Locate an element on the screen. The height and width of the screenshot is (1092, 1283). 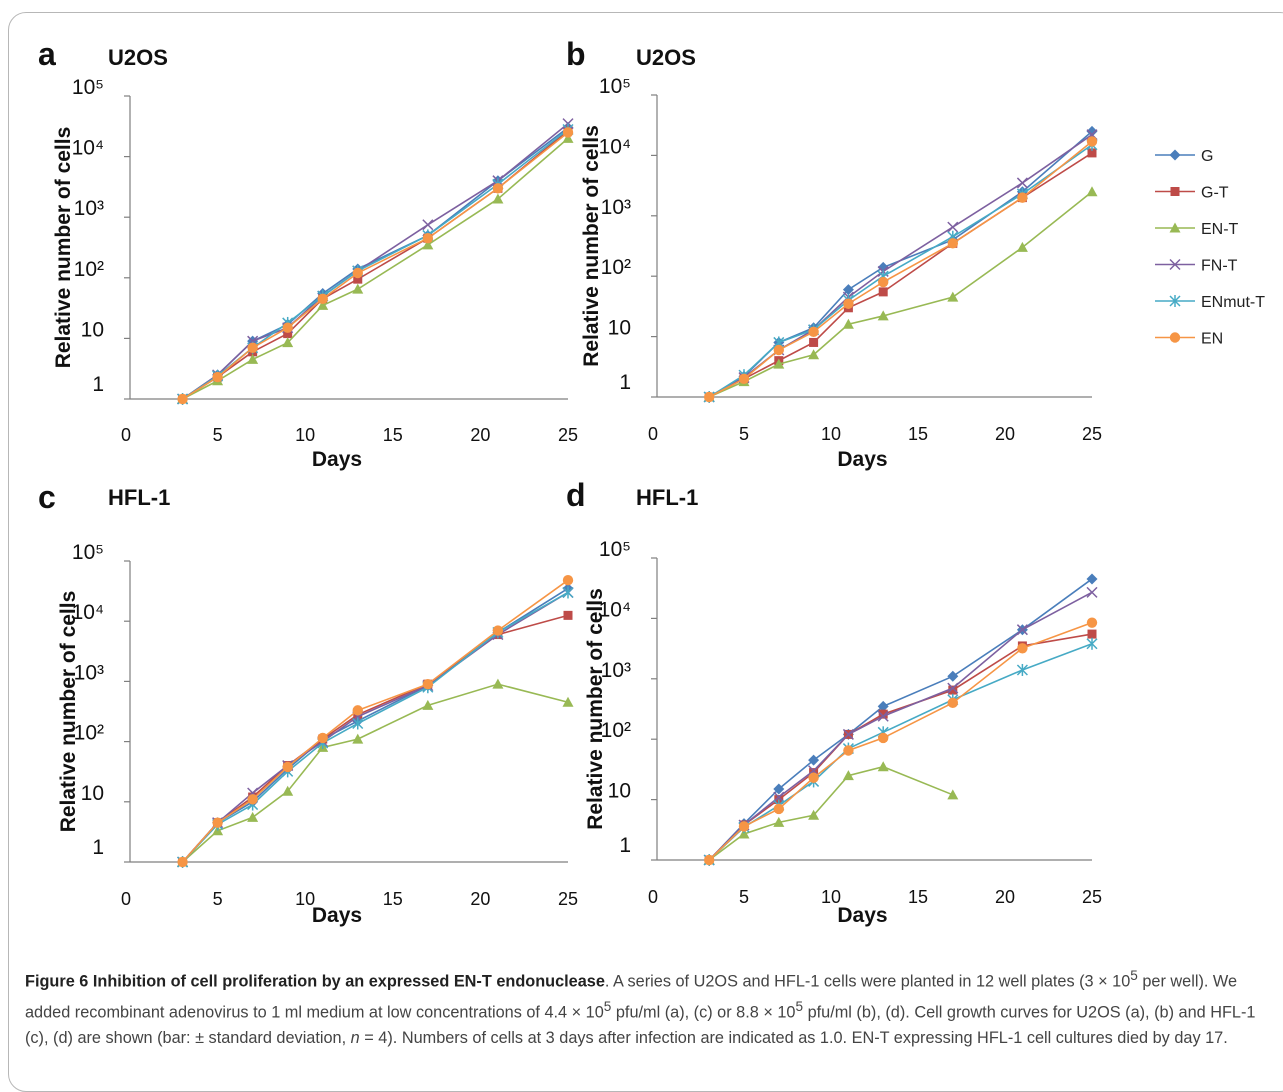
legend-item: G-T is located at coordinates (1192, 193).